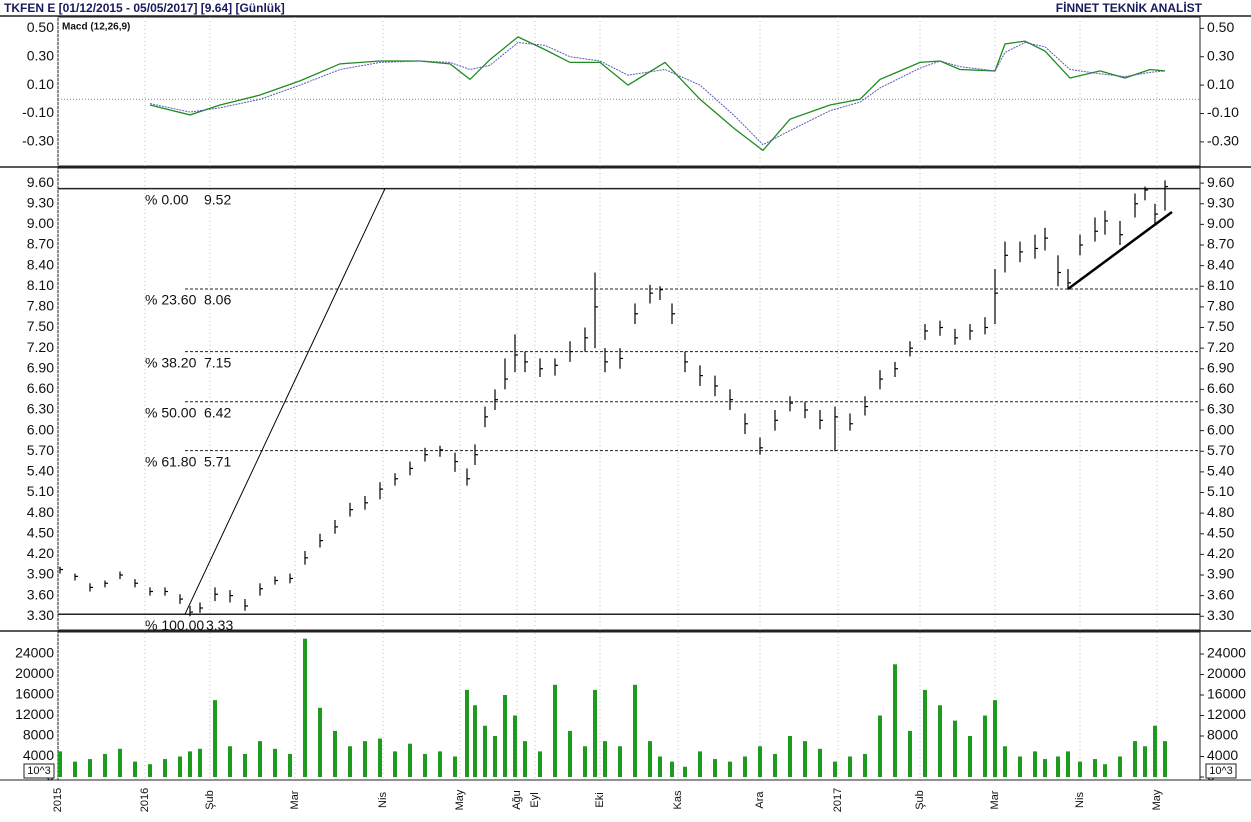  I want to click on y-tick-label: 9.00, so click(40, 223).